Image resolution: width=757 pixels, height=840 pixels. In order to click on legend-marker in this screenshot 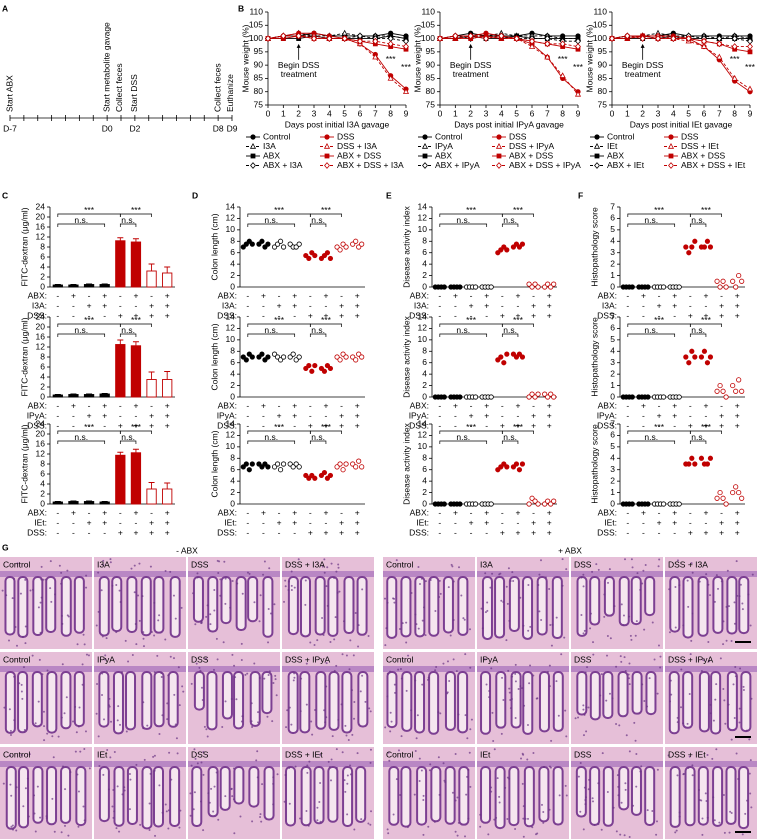, I will do `click(671, 156)`.